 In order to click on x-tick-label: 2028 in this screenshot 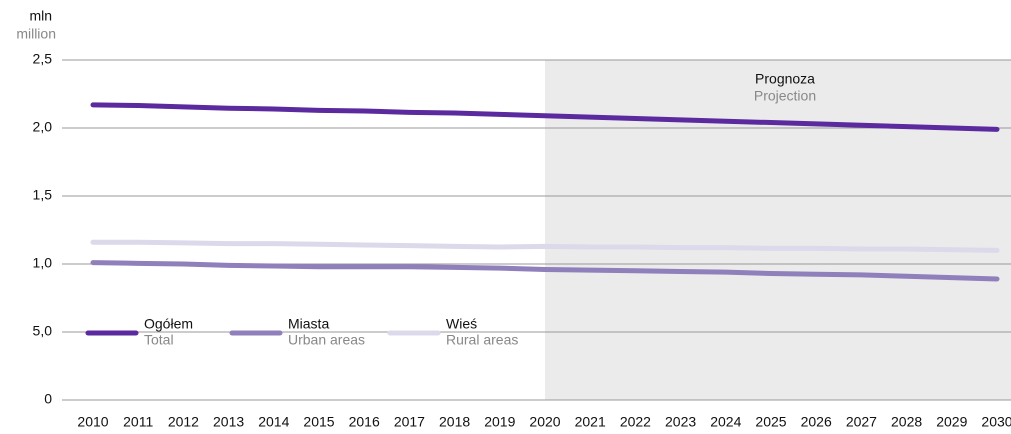, I will do `click(906, 422)`.